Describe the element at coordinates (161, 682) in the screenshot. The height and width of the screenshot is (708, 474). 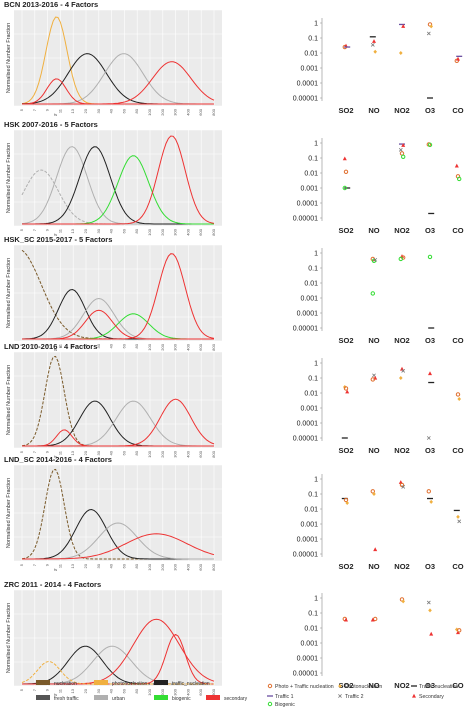
I see `legend-swatch` at that location.